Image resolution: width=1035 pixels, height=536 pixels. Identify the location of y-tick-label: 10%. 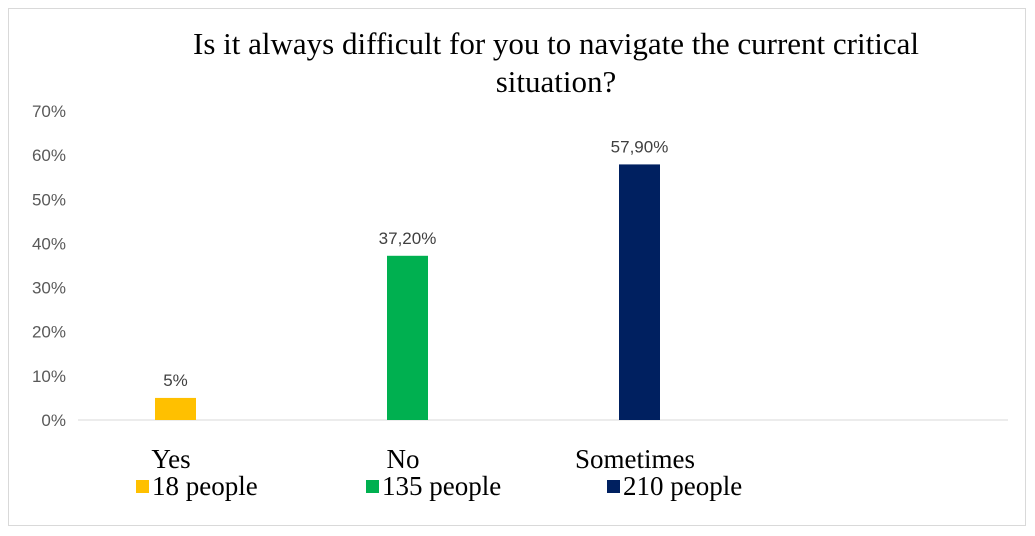
(49, 376).